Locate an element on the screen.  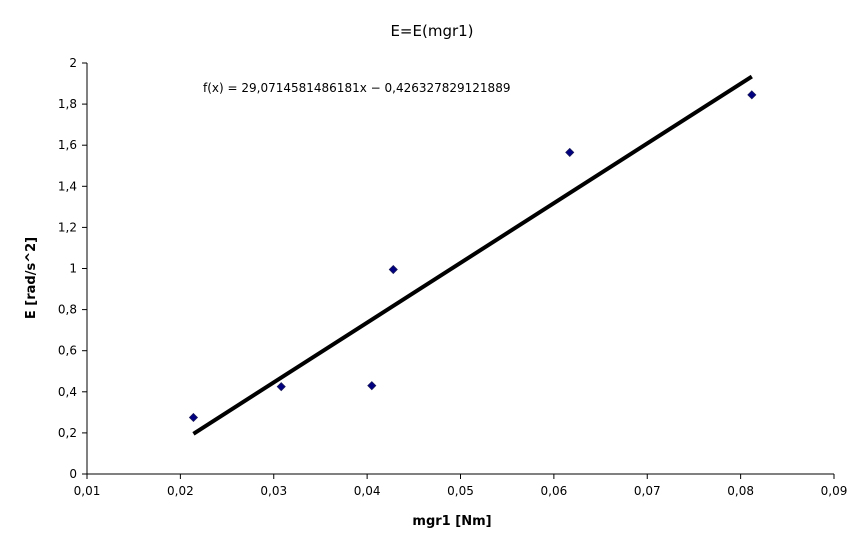
x-axis-label: mgr1 [Nm] is located at coordinates (451, 521).